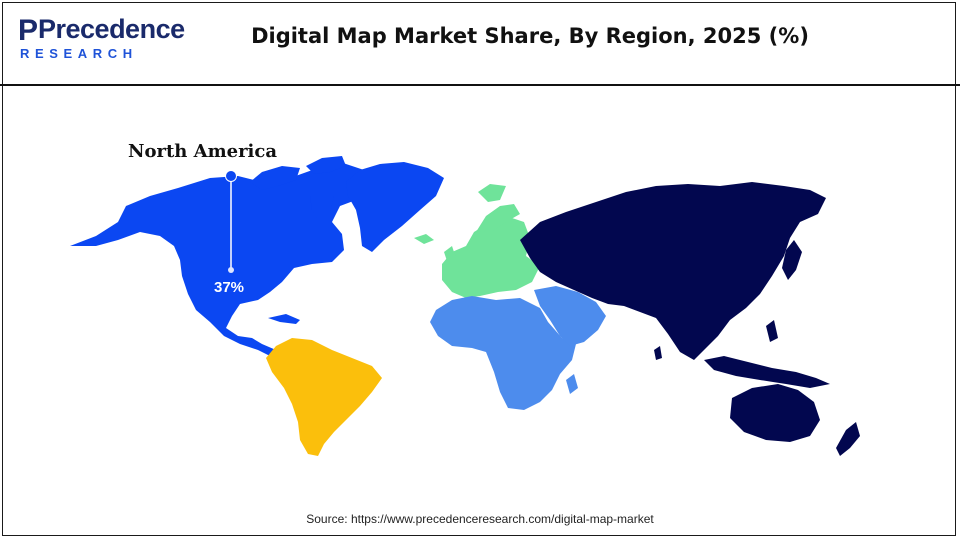 This screenshot has height=540, width=960. Describe the element at coordinates (395, 207) in the screenshot. I see `greenland` at that location.